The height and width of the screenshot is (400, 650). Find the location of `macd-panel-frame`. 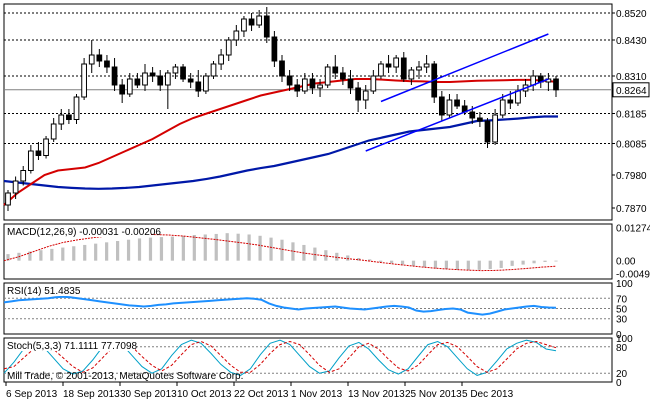

macd-panel-frame is located at coordinates (308, 251).